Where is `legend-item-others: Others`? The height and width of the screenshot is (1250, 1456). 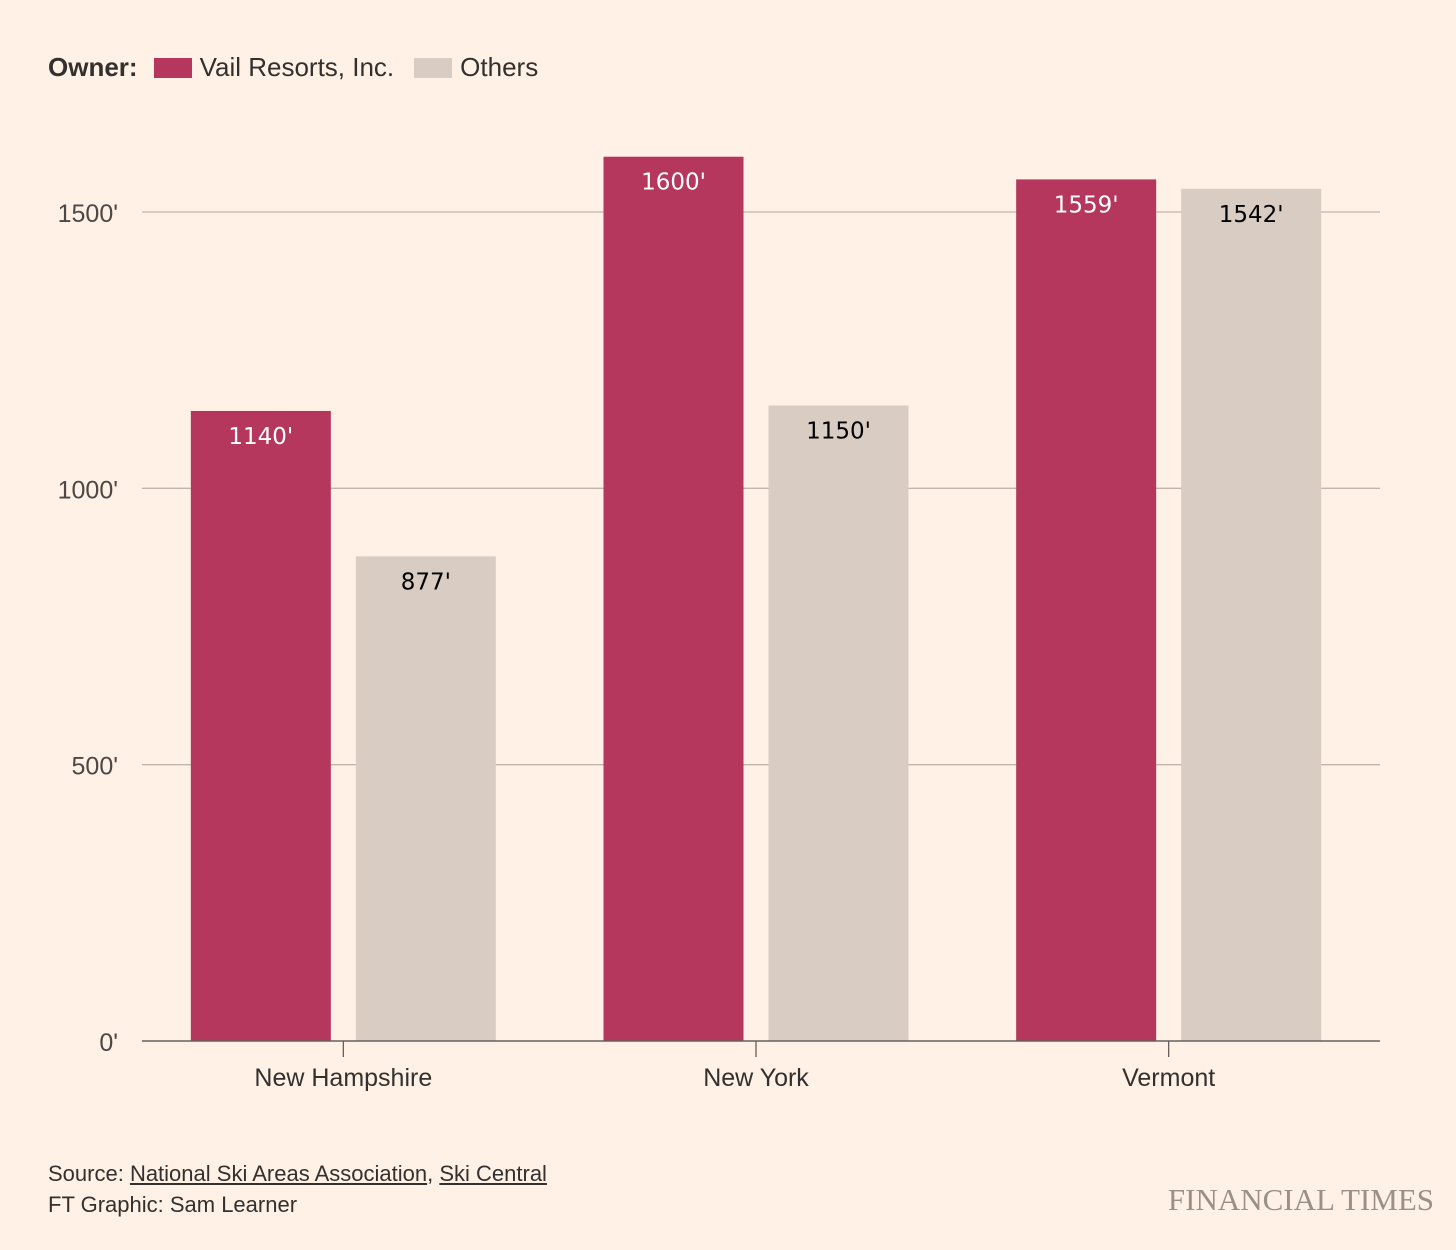
legend-item-others: Others is located at coordinates (476, 67).